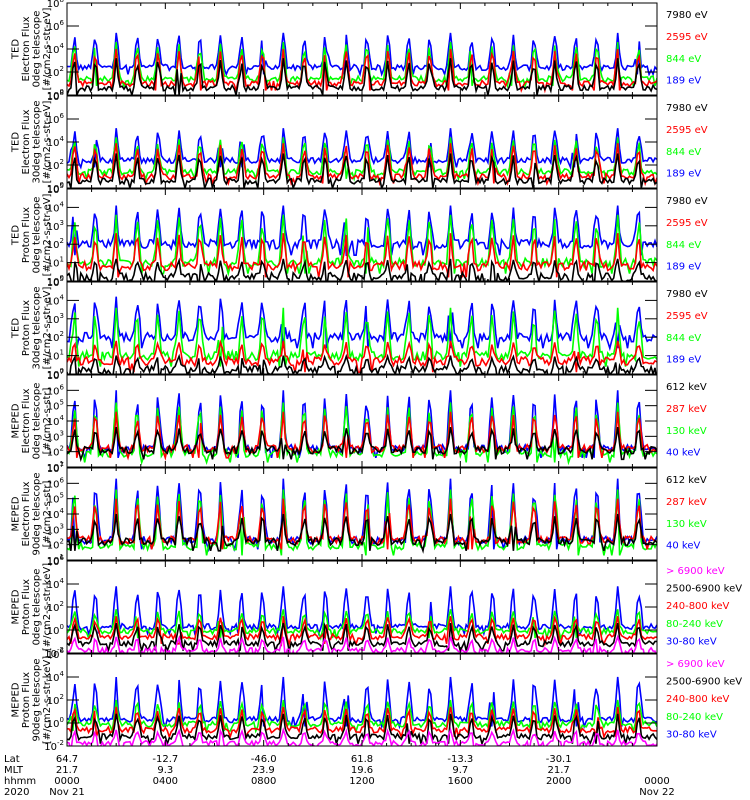 This screenshot has height=800, width=750. Describe the element at coordinates (362, 759) in the screenshot. I see `x-tick-value: 61.8` at that location.